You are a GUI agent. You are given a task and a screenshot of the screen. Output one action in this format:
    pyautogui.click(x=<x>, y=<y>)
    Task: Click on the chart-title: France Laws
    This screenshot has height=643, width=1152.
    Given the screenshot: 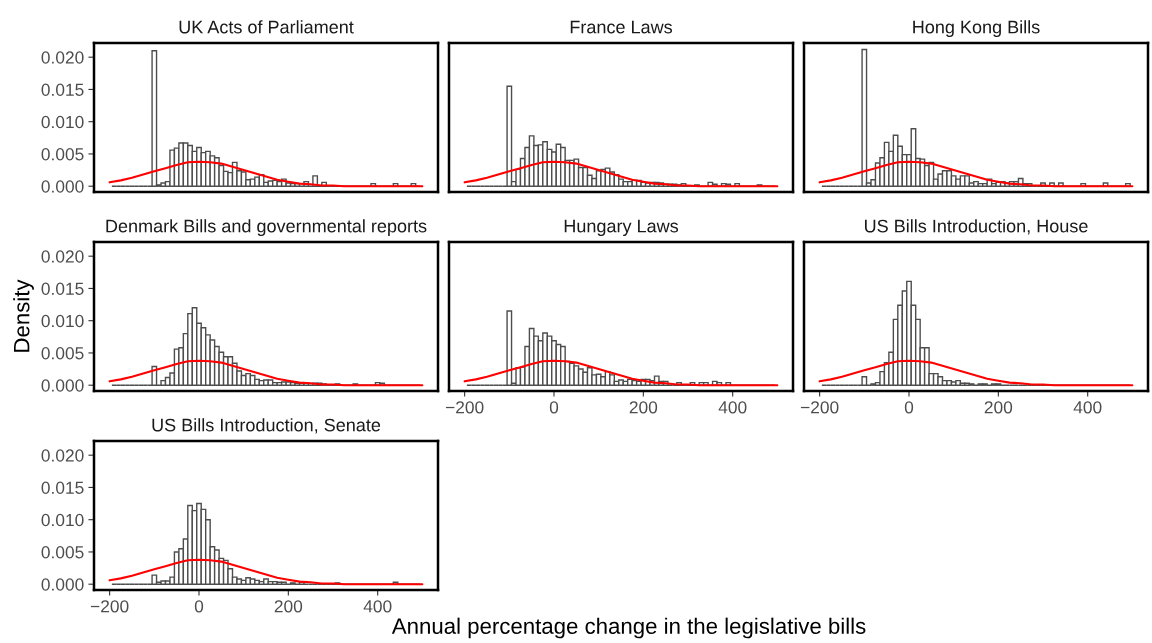 What is the action you would take?
    pyautogui.click(x=621, y=27)
    